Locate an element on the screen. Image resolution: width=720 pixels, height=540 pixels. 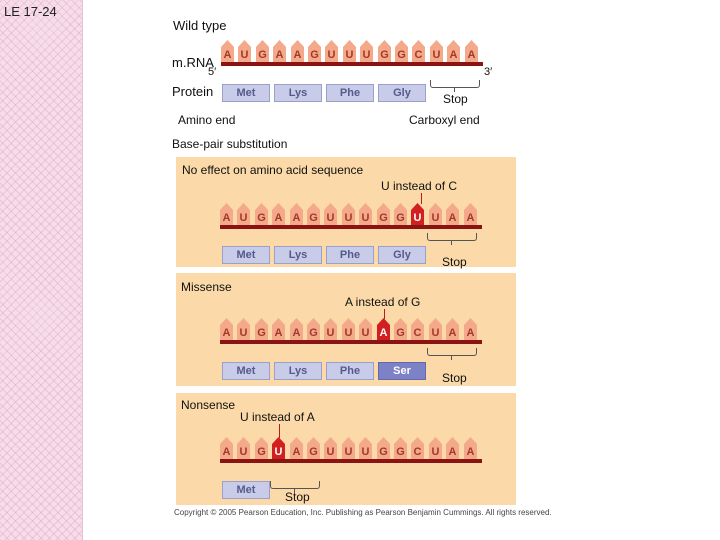
missense-amino-acid-ser: Ser is located at coordinates (402, 371).